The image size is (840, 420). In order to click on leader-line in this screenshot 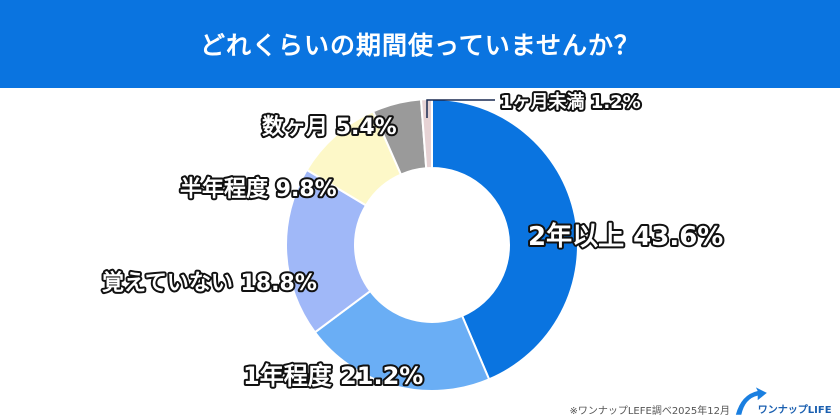, I will do `click(460, 108)`.